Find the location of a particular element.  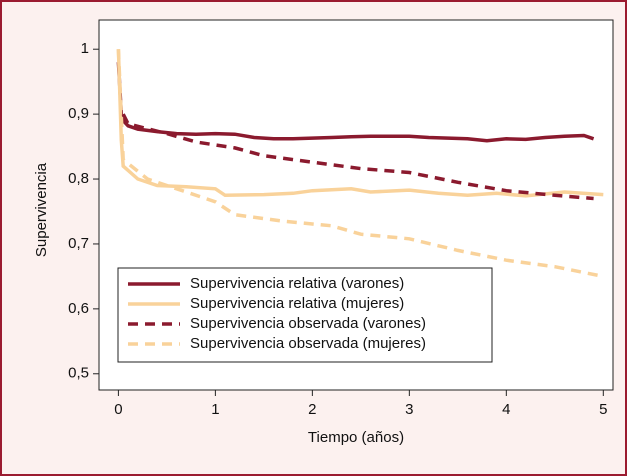

x-tick-label: 4 is located at coordinates (506, 409).